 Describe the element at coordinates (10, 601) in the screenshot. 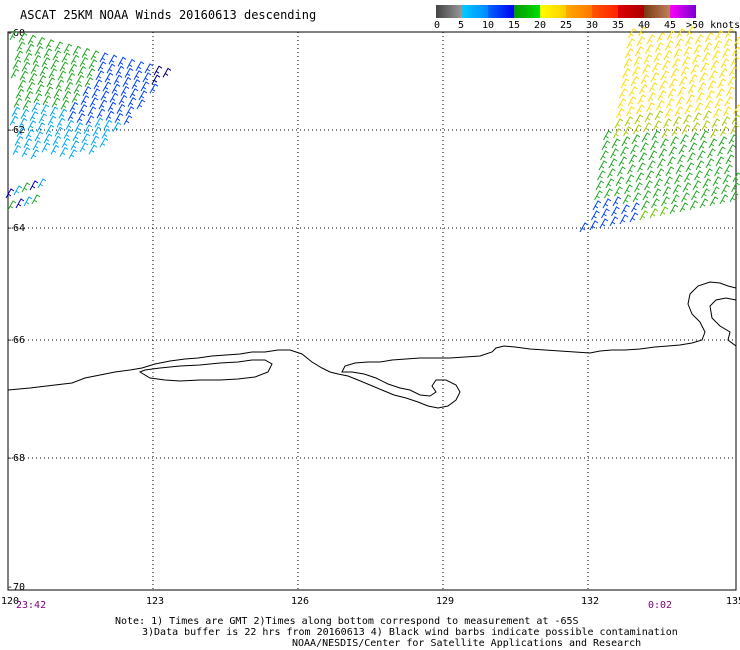

I see `lon-label: 120` at that location.